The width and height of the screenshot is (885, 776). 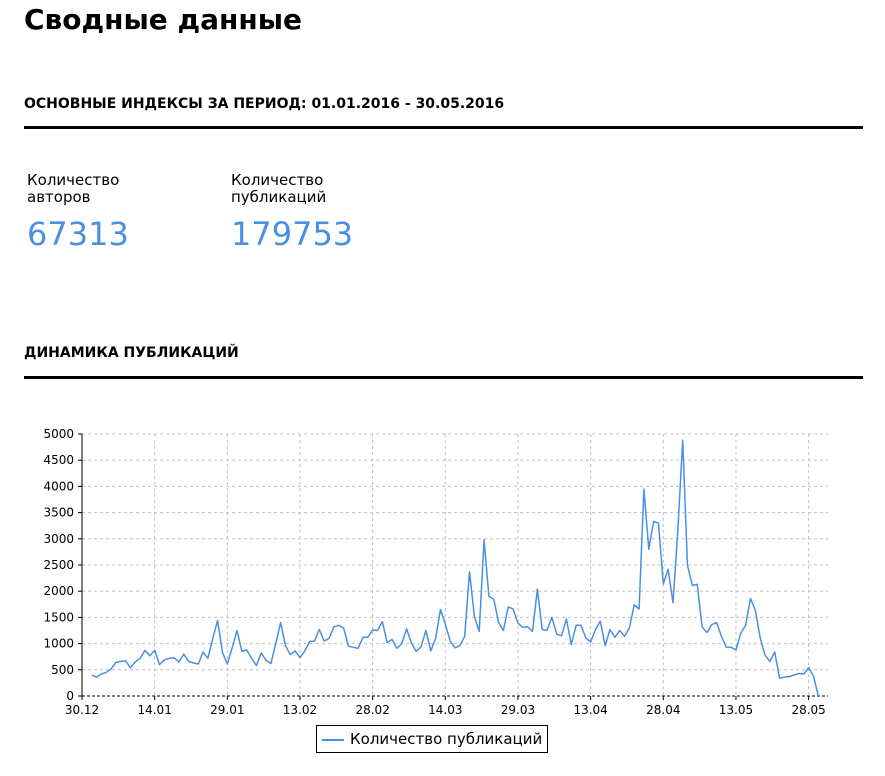 What do you see at coordinates (333, 740) in the screenshot?
I see `legend-line-swatch` at bounding box center [333, 740].